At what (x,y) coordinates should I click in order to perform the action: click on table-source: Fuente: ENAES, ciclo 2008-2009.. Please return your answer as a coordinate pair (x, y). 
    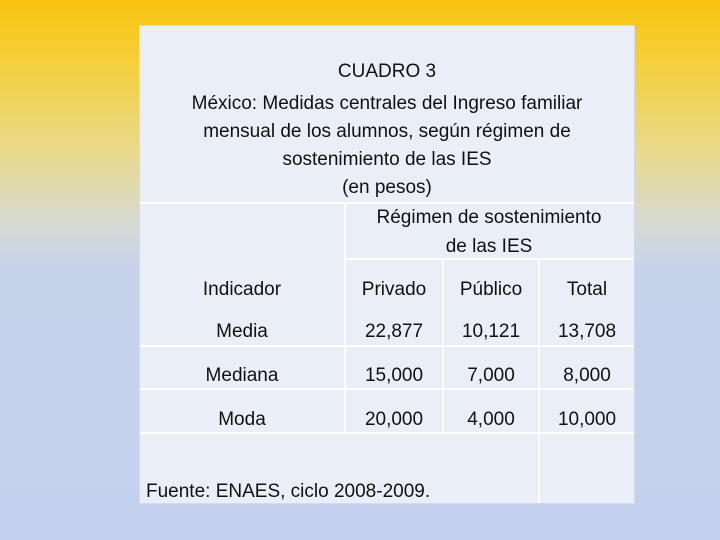
    Looking at the image, I should click on (288, 491).